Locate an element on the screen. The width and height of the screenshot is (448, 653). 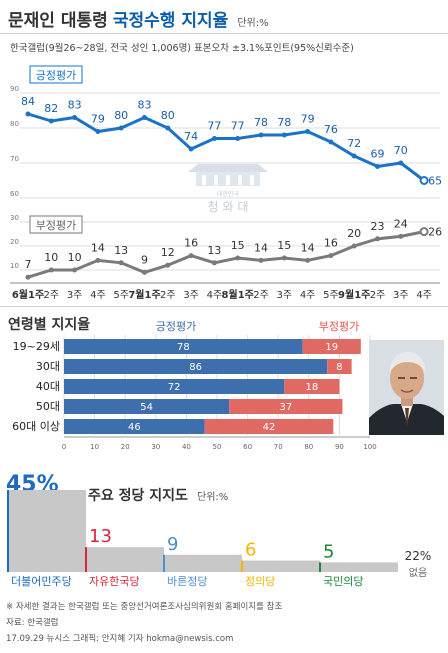
age-negative-value: 8 is located at coordinates (339, 367).